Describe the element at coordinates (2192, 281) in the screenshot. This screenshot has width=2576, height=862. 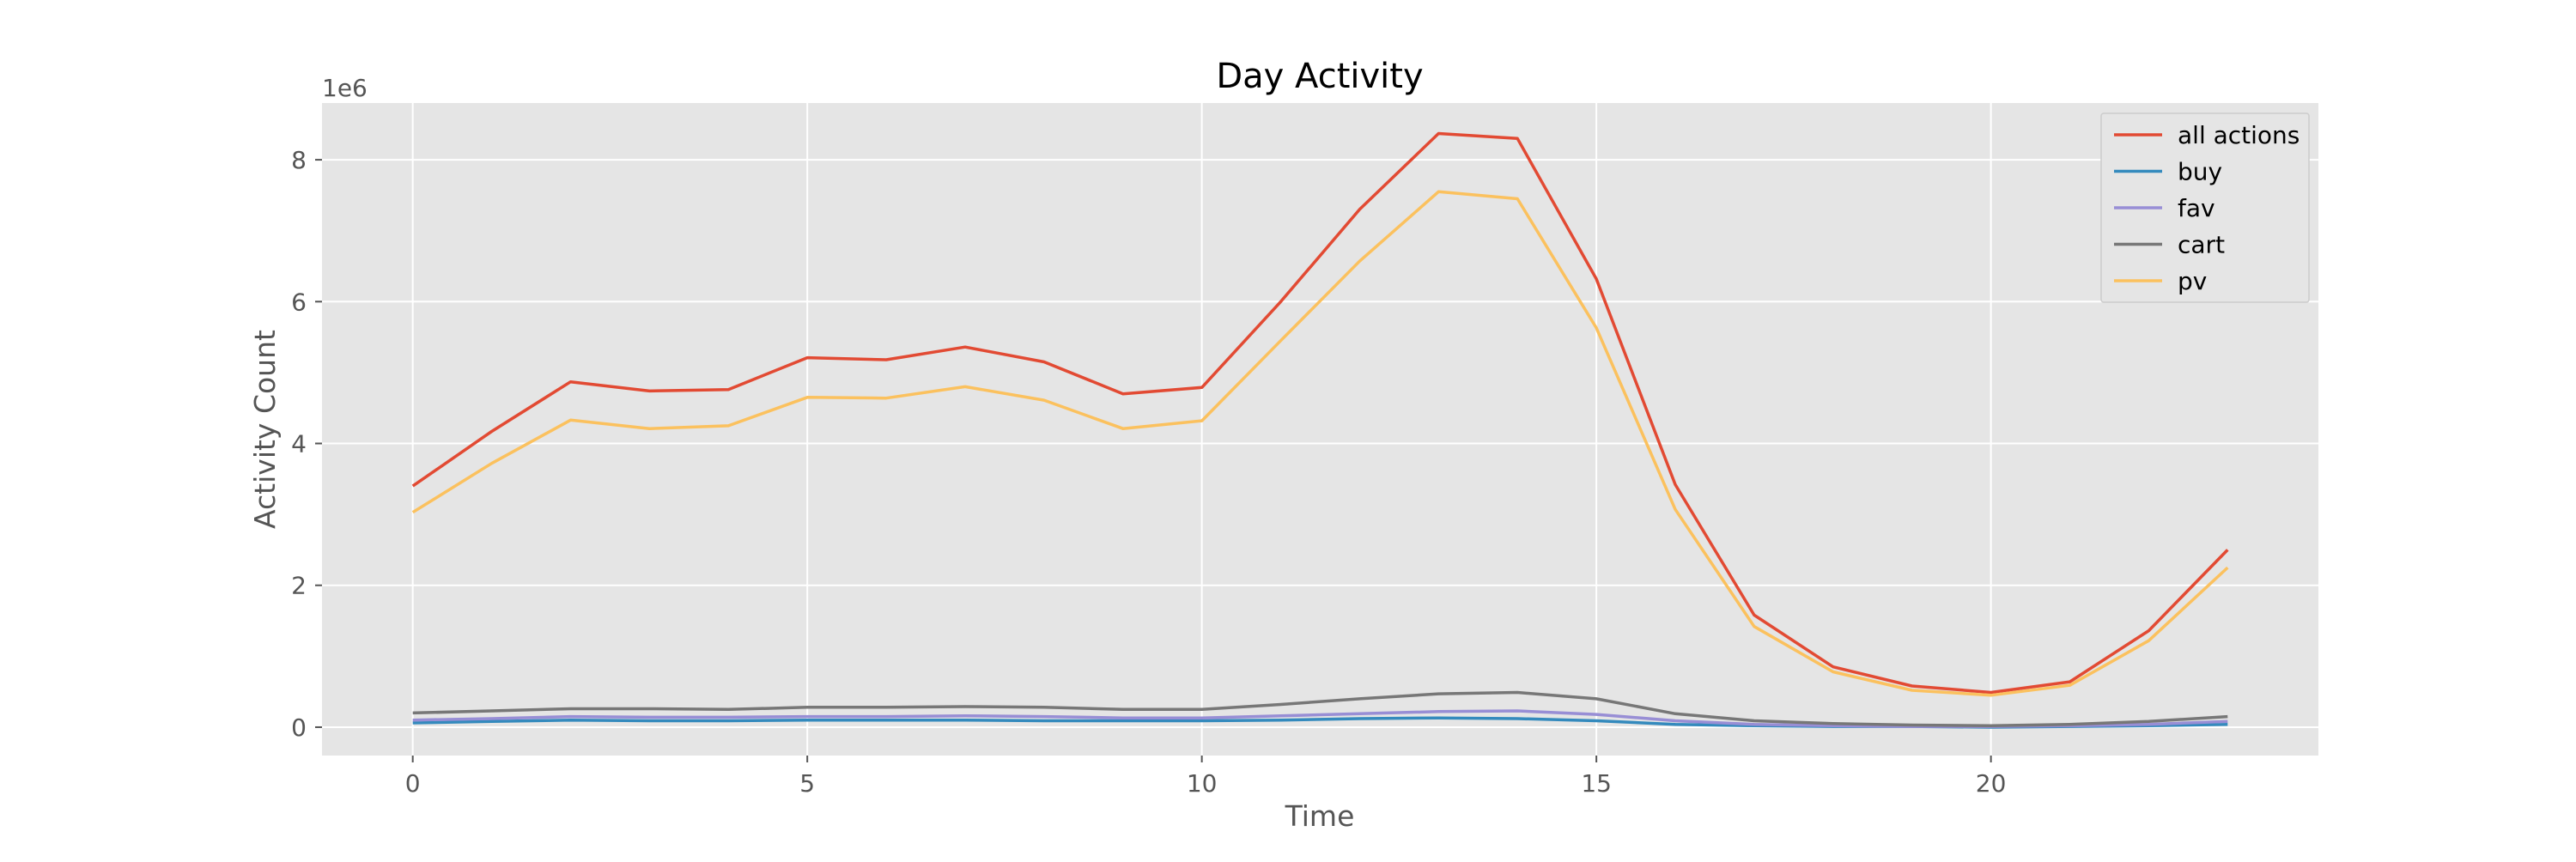
I see `legend-label-pv: pv` at that location.